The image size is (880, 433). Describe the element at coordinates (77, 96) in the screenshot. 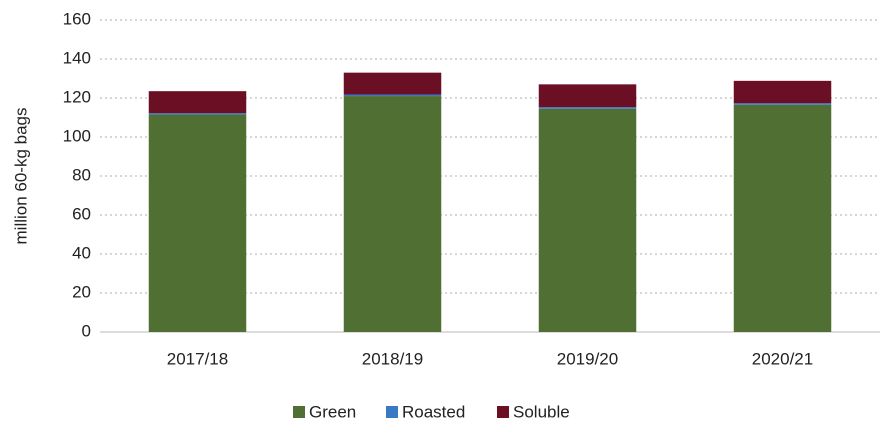

I see `y-tick-label: 120` at that location.